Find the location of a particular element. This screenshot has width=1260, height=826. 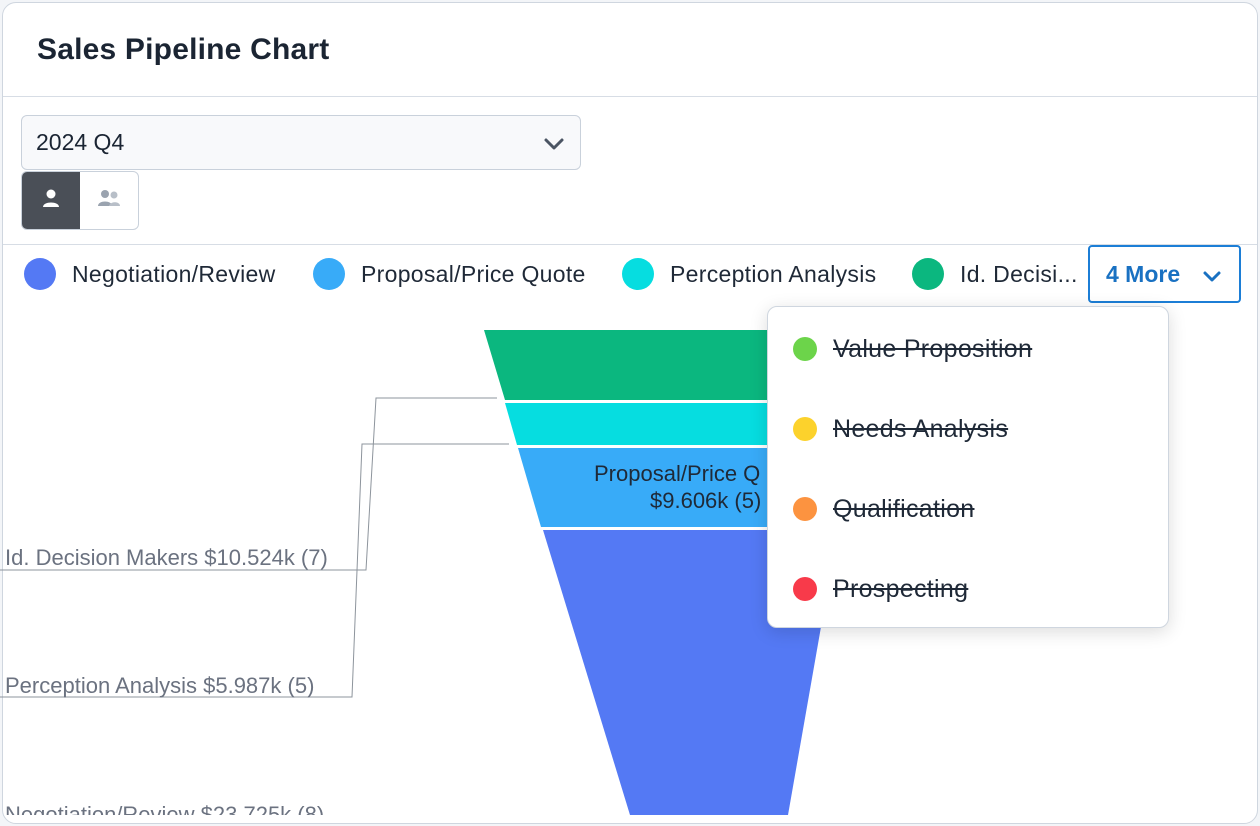

users-icon is located at coordinates (109, 200).